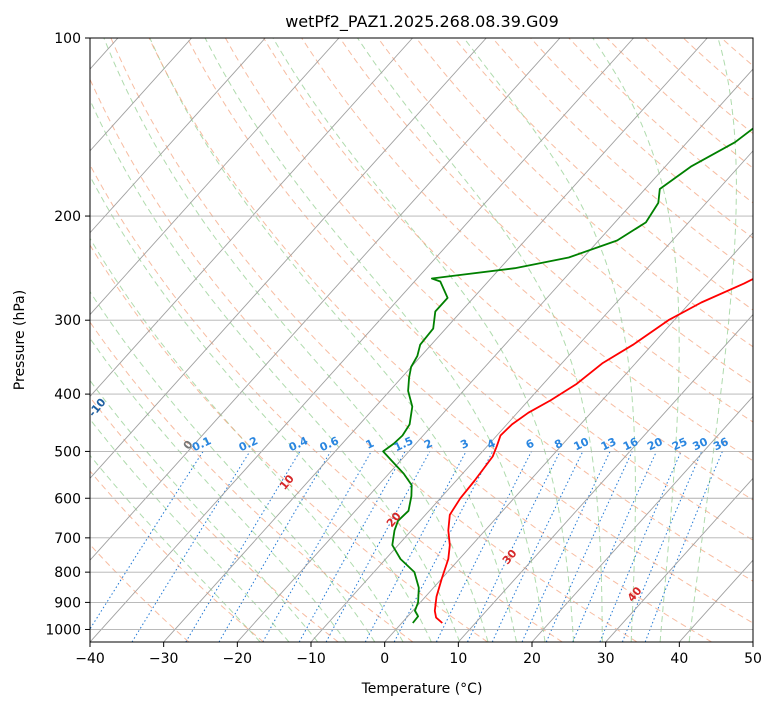 The width and height of the screenshot is (775, 708). What do you see at coordinates (67, 452) in the screenshot?
I see `y-tick-label: 500` at bounding box center [67, 452].